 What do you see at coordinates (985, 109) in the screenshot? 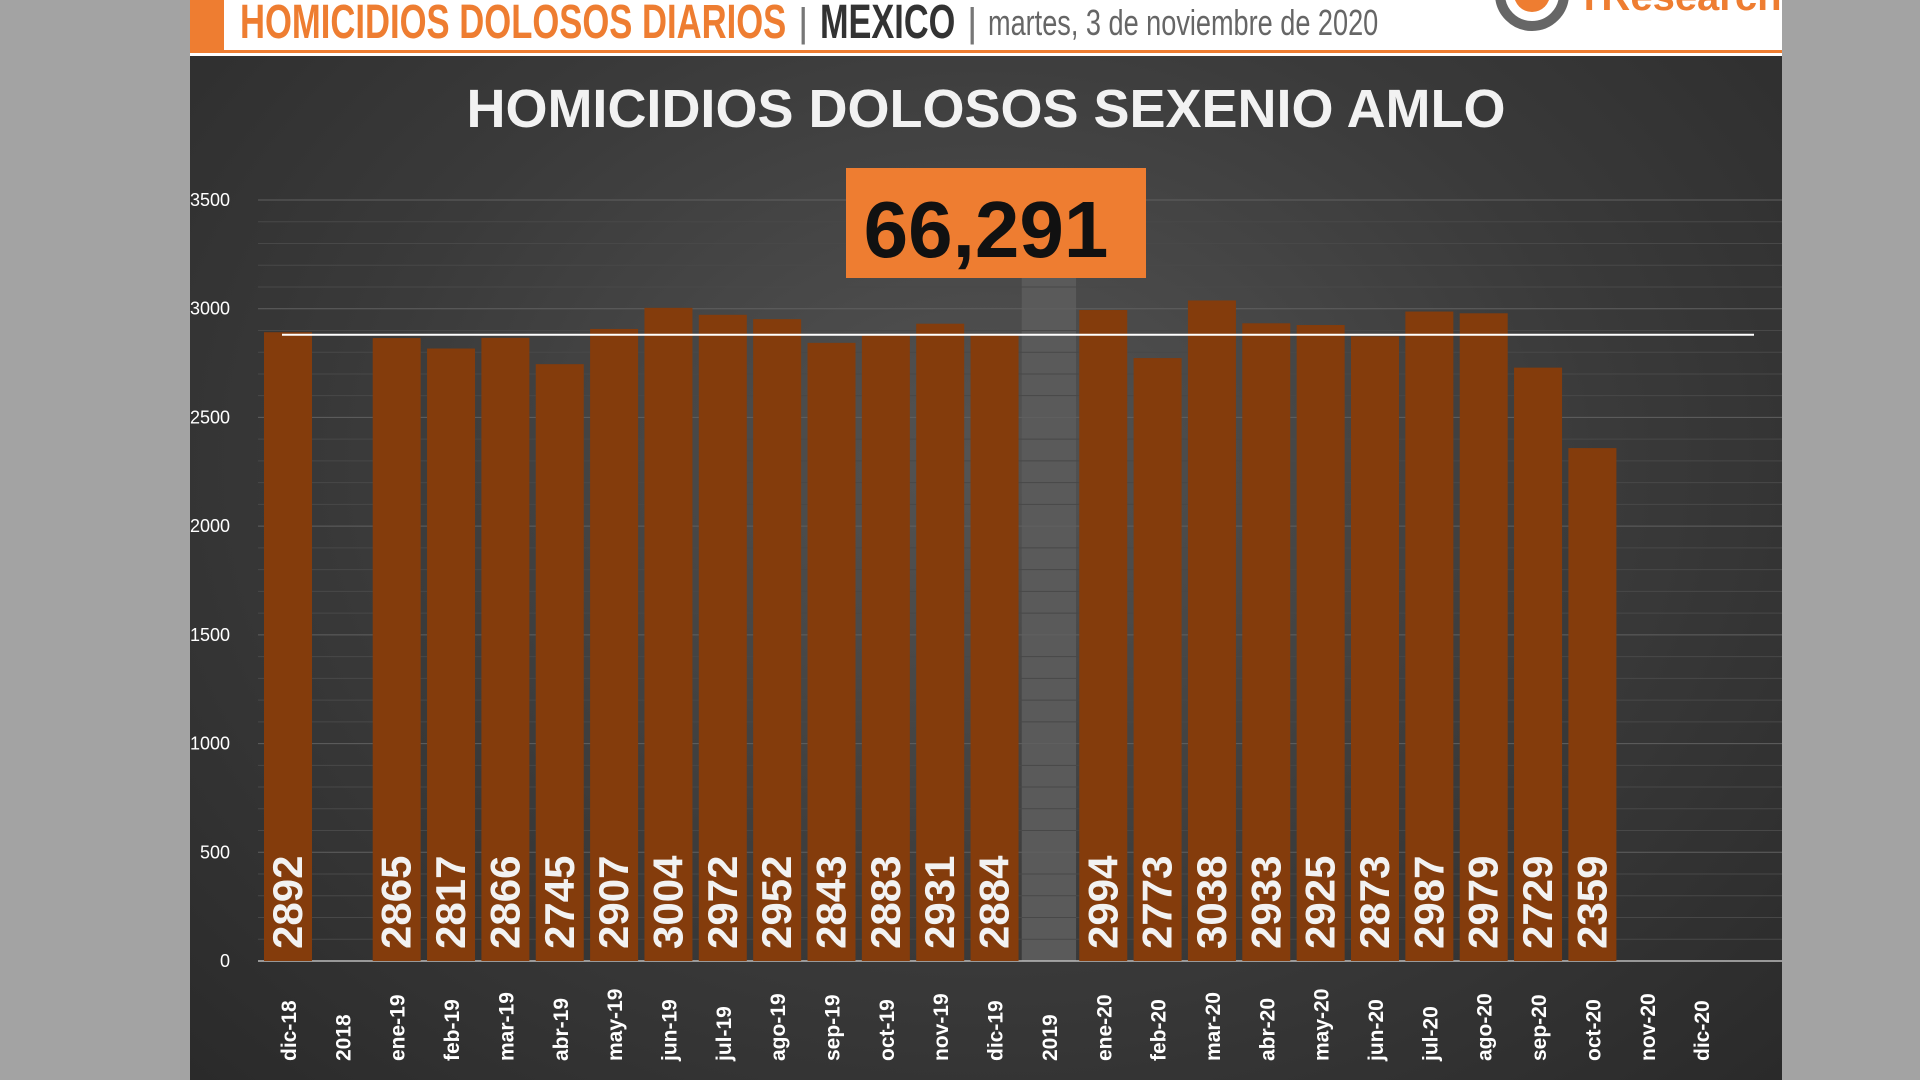
I see `chart-title: HOMICIDIOS DOLOSOS SEXENIO AMLO` at bounding box center [985, 109].